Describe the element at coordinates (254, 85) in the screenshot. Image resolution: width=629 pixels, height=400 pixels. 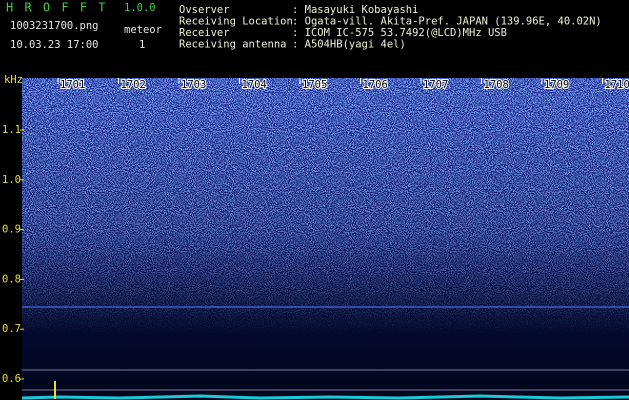
I see `time-label: 1704` at that location.